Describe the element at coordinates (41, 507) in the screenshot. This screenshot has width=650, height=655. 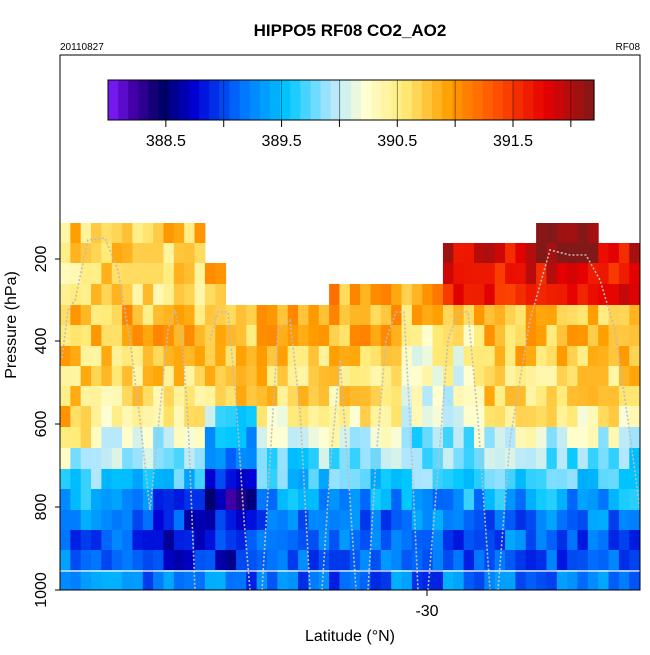
I see `y-tick-label: 800` at that location.